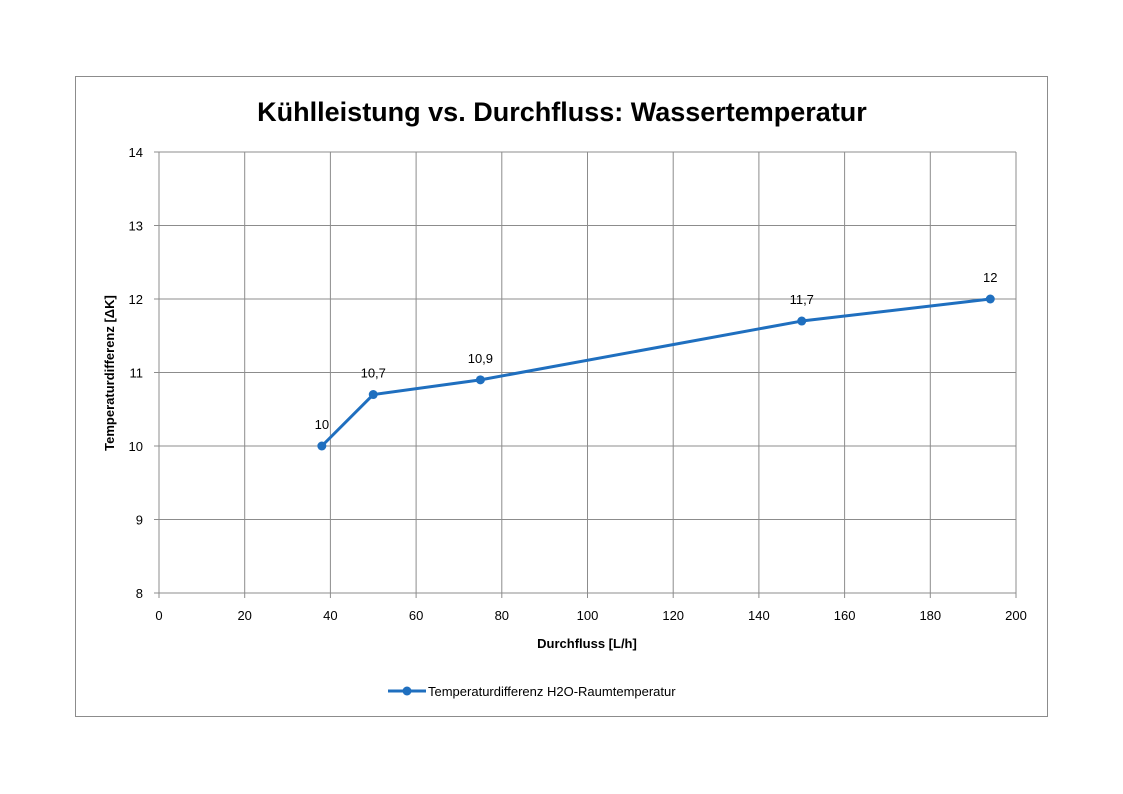 The height and width of the screenshot is (794, 1123). What do you see at coordinates (990, 277) in the screenshot?
I see `data-label: 12` at bounding box center [990, 277].